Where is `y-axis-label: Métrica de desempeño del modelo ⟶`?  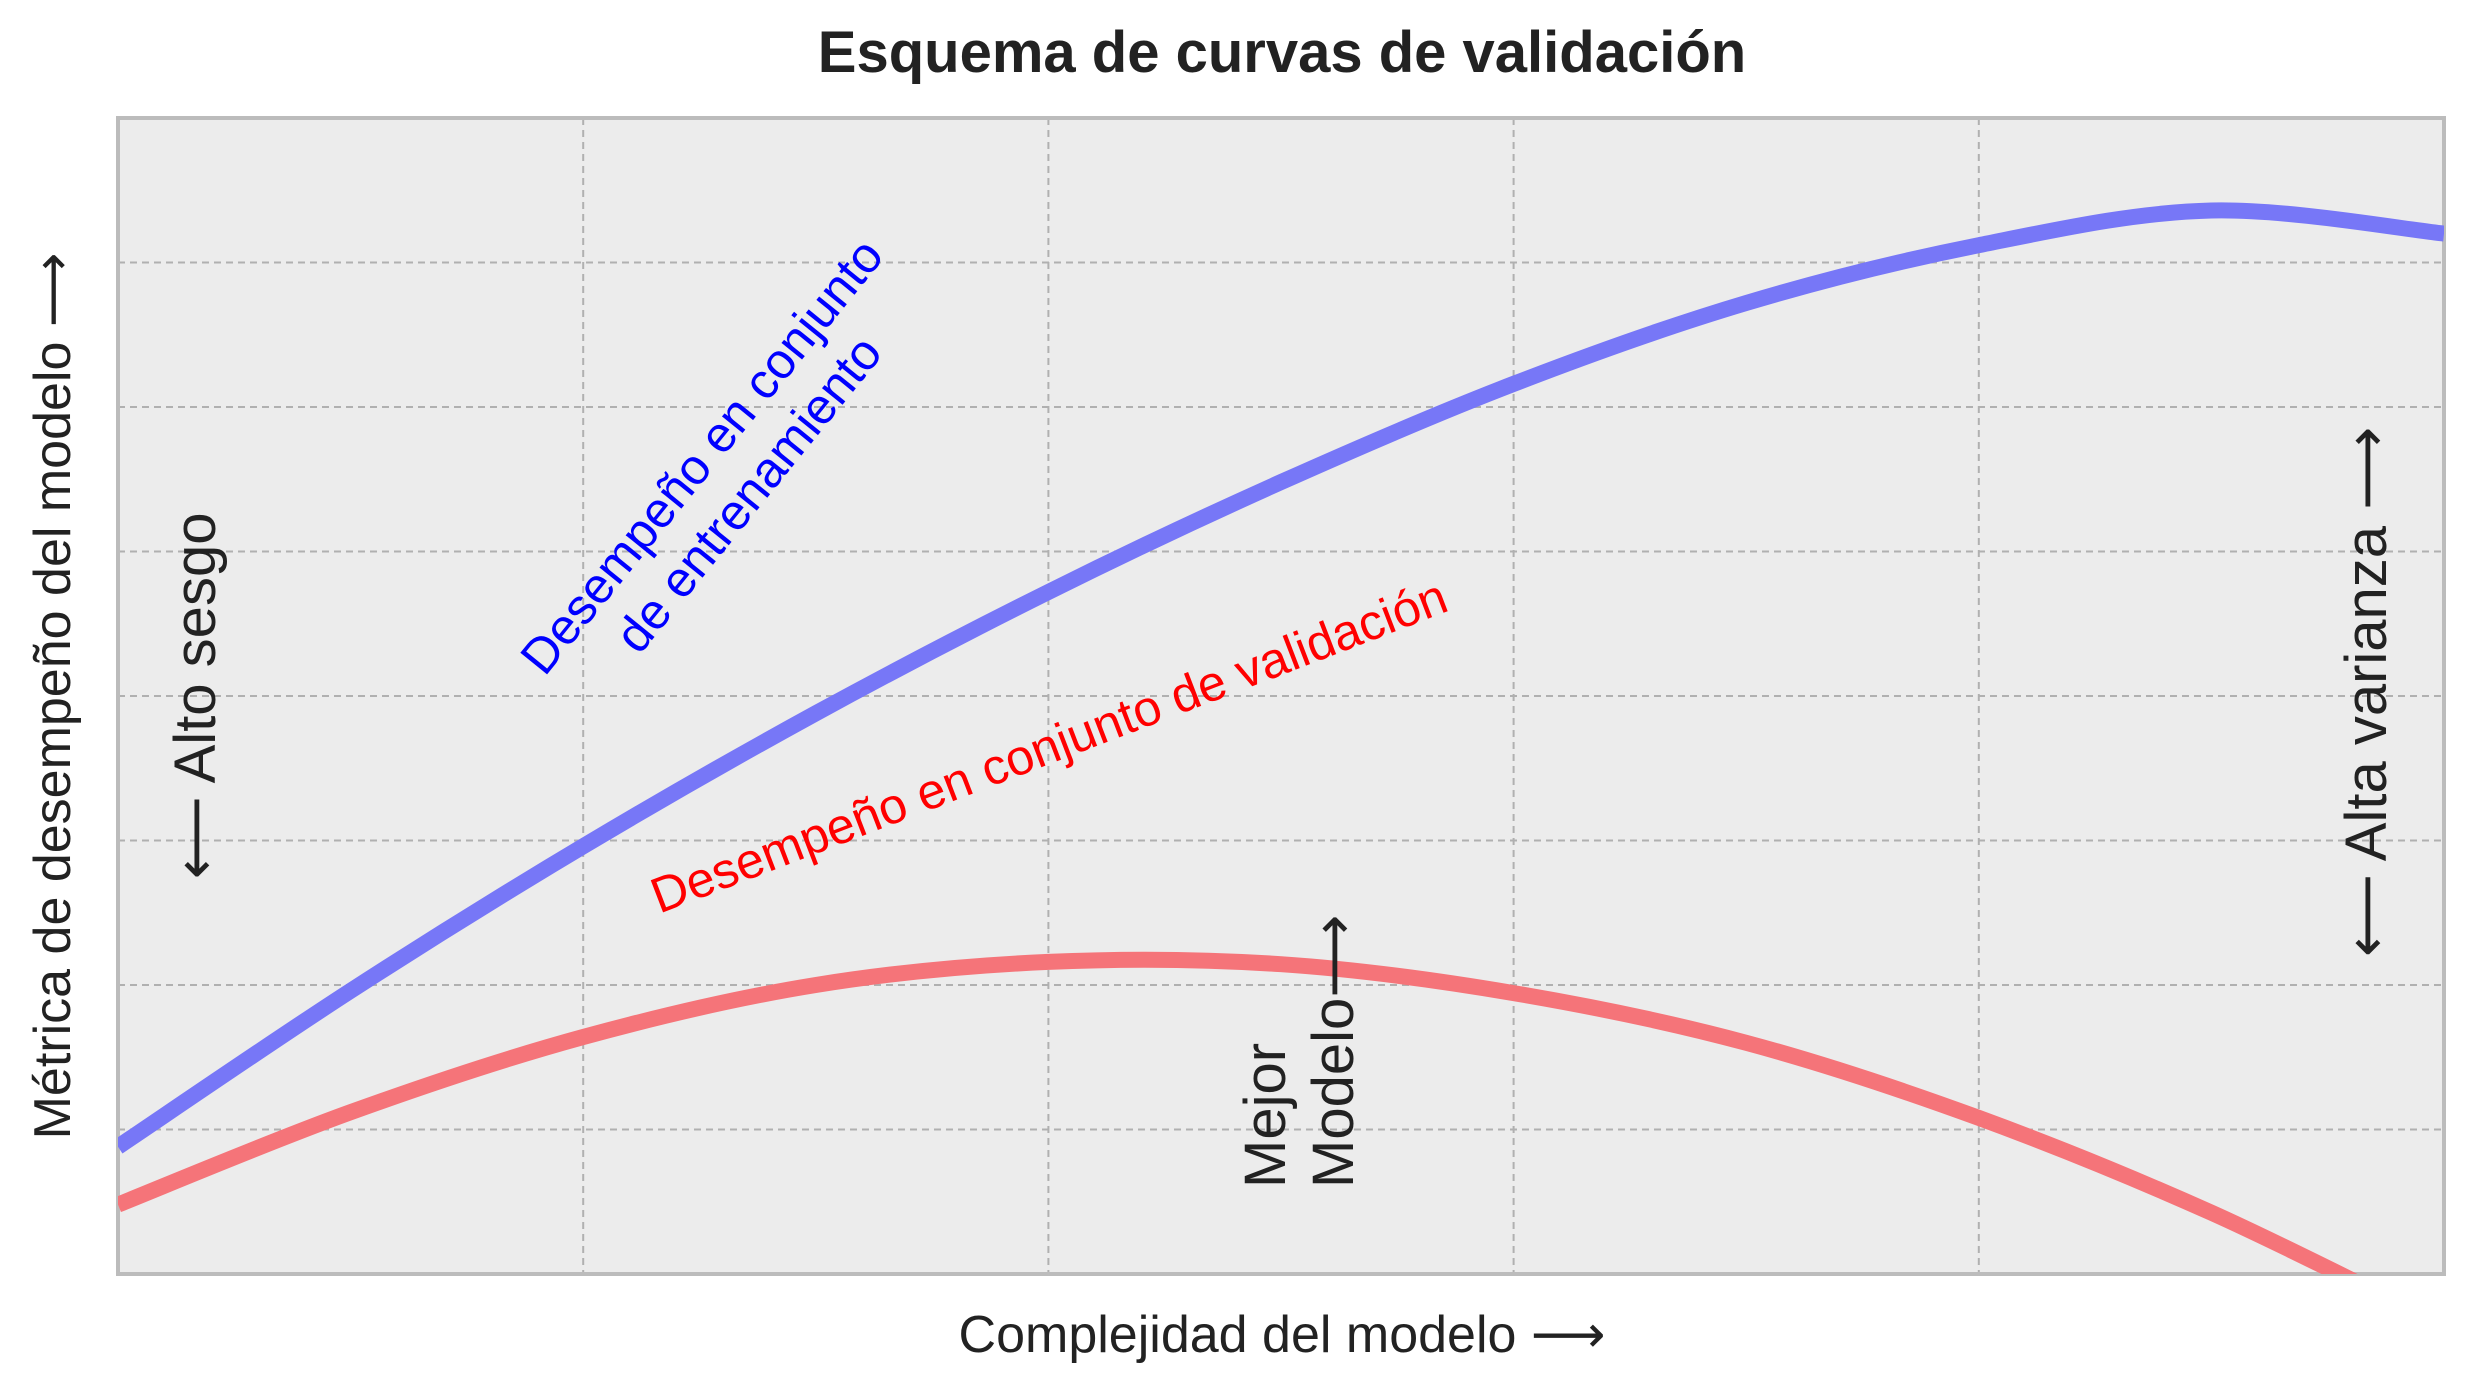
y-axis-label: Métrica de desempeño del modelo ⟶ is located at coordinates (53, 696).